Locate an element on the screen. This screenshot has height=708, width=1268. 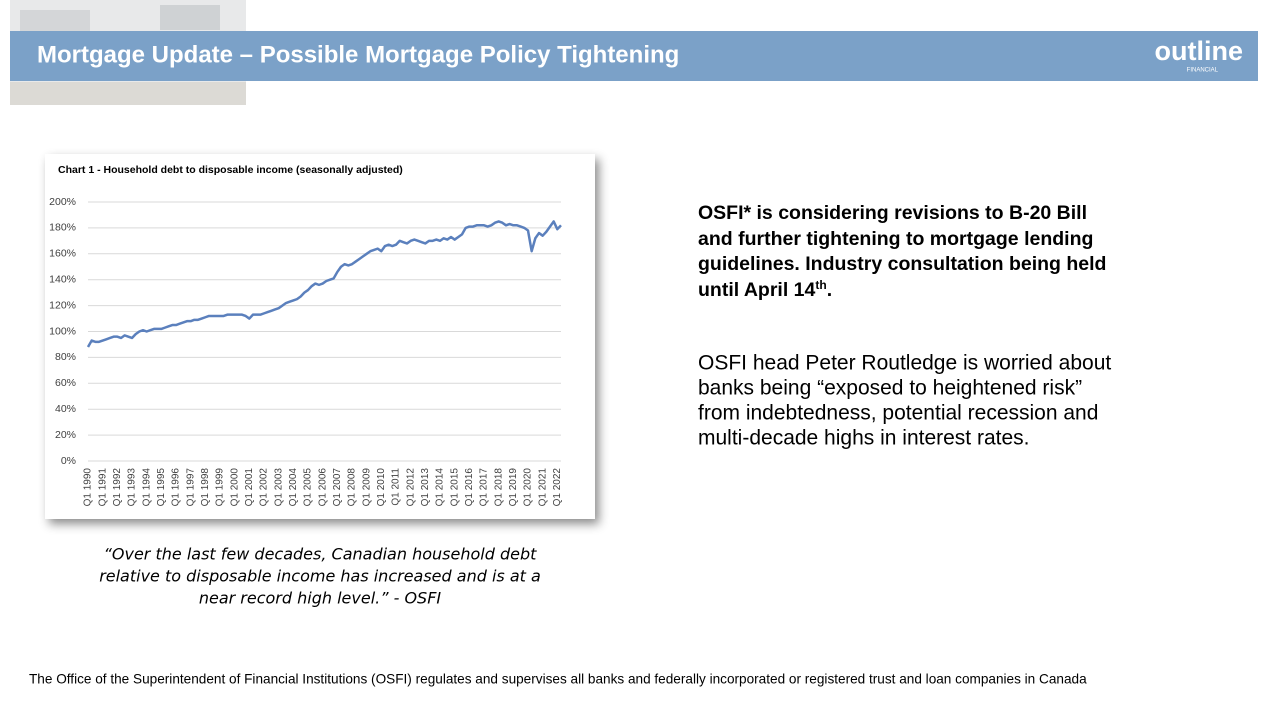
x-tick-label: Q1 1992 is located at coordinates (117, 487).